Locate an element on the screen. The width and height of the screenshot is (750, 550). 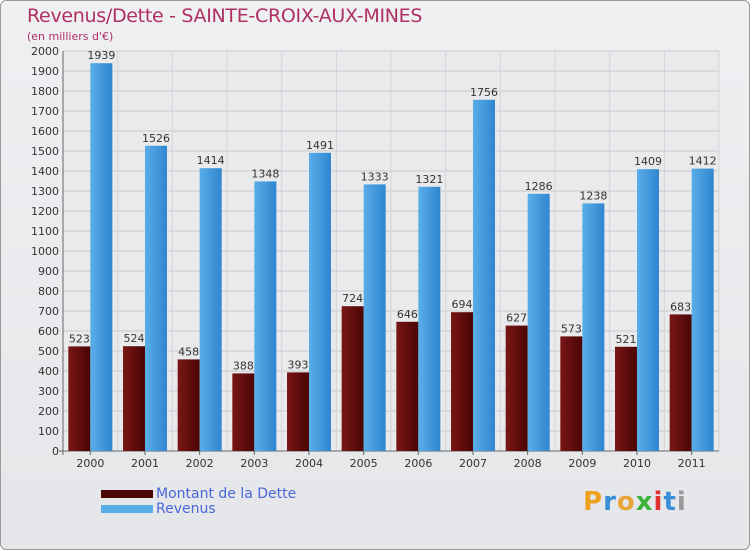
debt-value-label: 393 is located at coordinates (298, 364).